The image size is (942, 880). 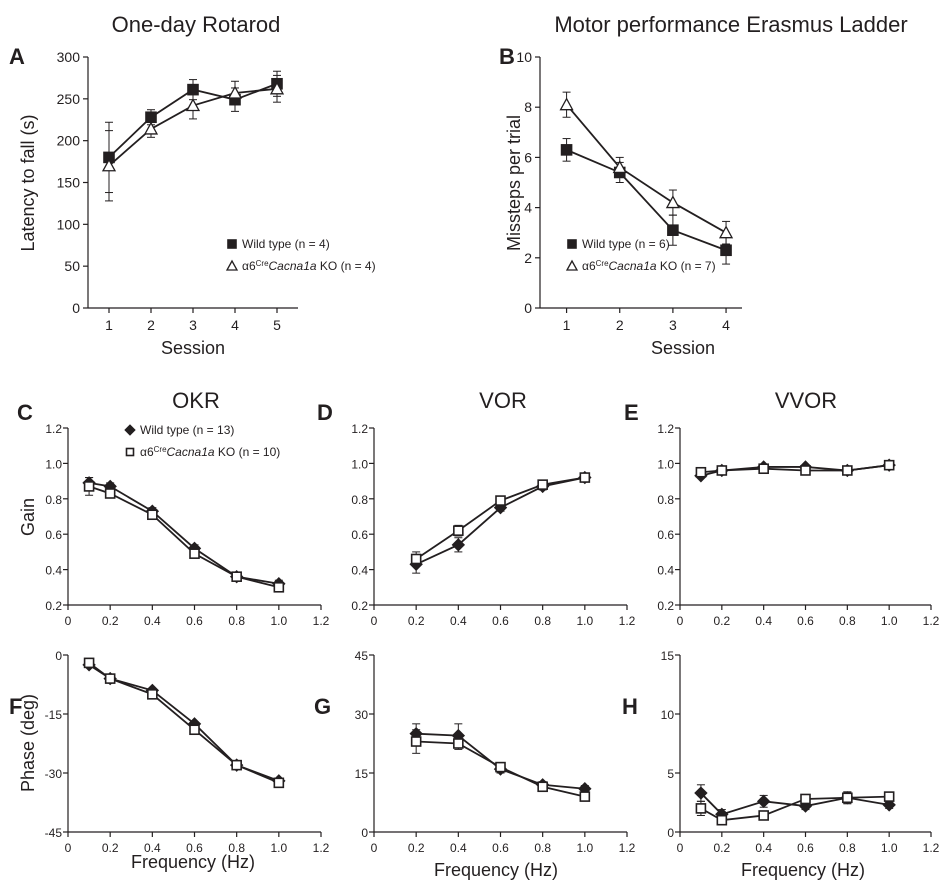 I want to click on series-wild-type, so click(x=193, y=132).